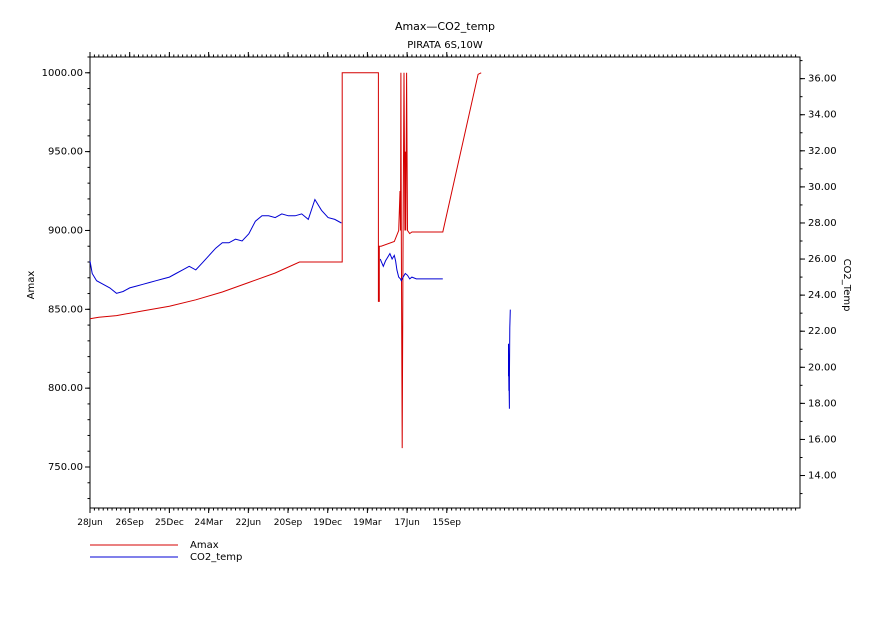 The height and width of the screenshot is (630, 891). I want to click on legend-label: Amax, so click(204, 545).